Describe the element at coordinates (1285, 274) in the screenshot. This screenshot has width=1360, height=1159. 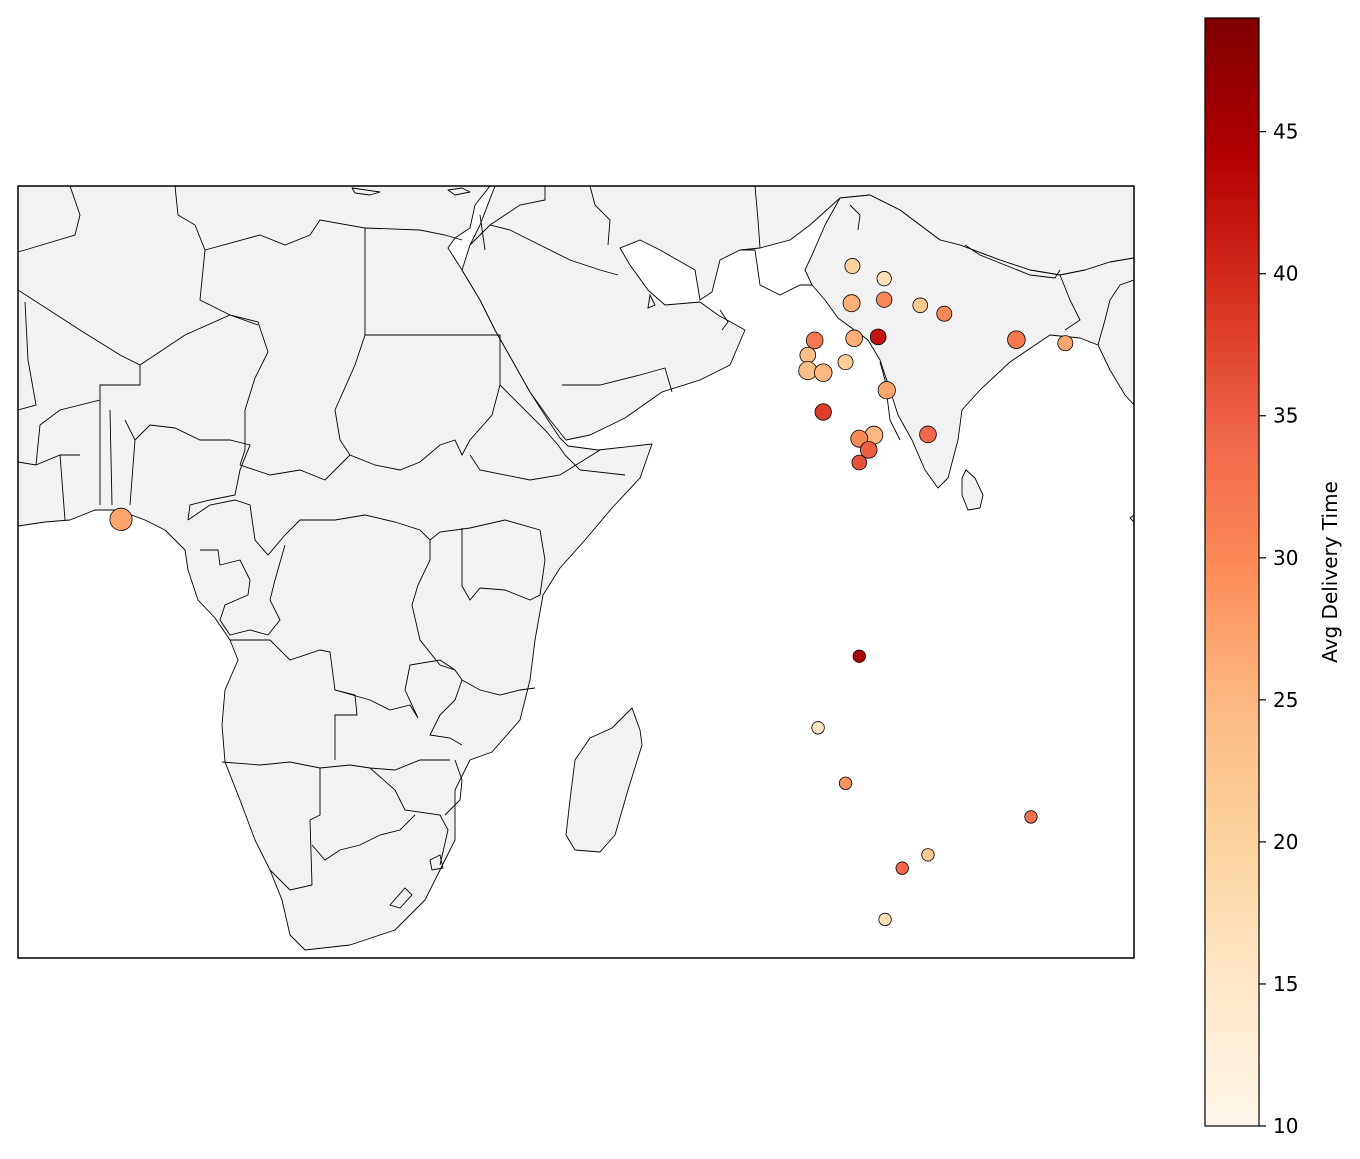
I see `colorbar-tick-label: 40` at that location.